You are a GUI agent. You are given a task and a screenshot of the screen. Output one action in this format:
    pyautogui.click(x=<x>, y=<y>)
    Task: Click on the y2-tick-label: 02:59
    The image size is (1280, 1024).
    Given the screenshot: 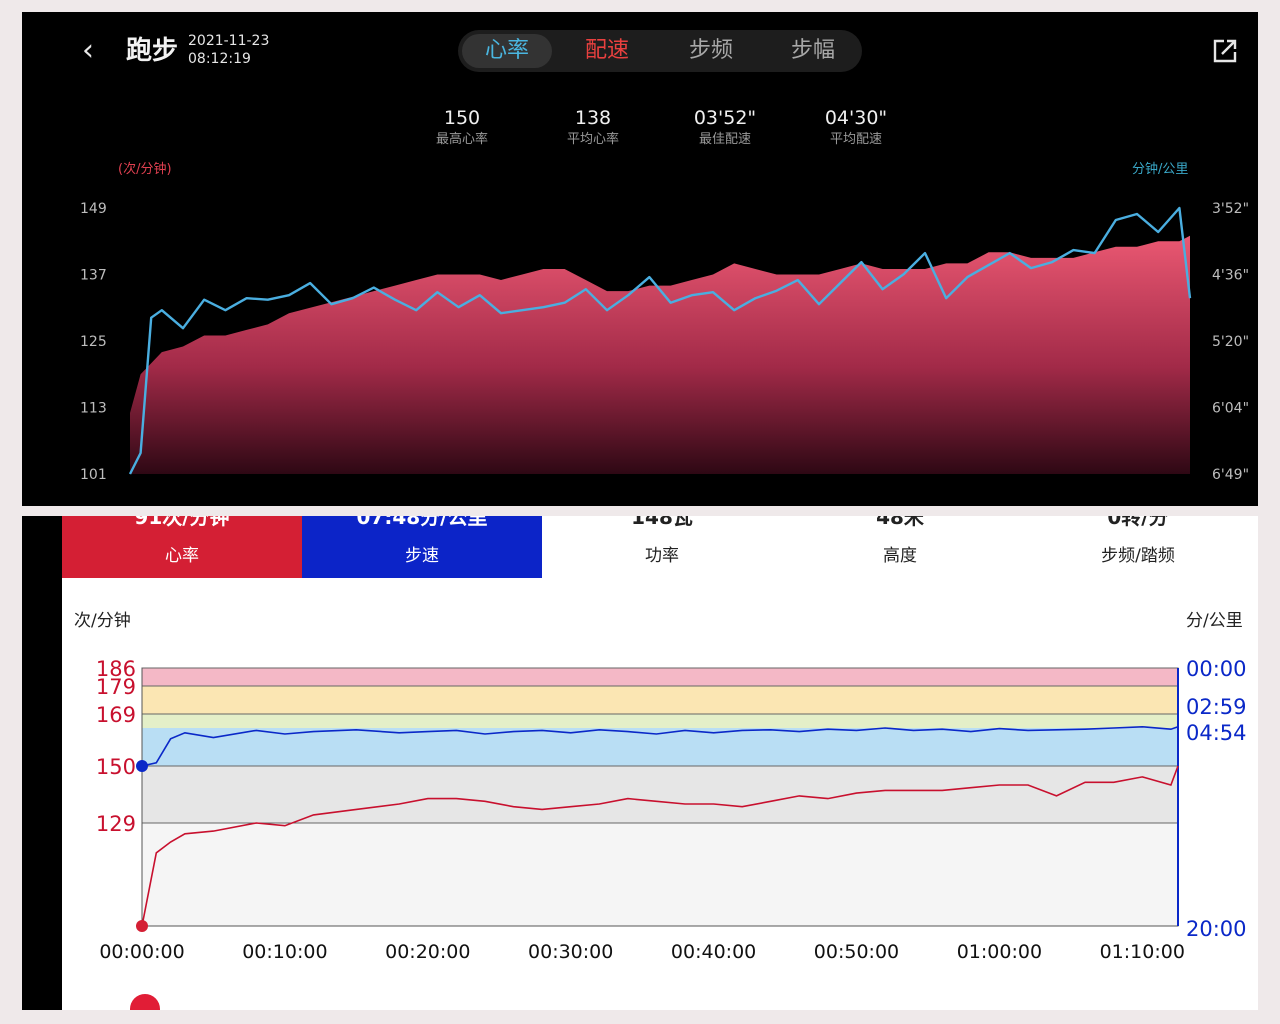 What is the action you would take?
    pyautogui.click(x=1216, y=707)
    